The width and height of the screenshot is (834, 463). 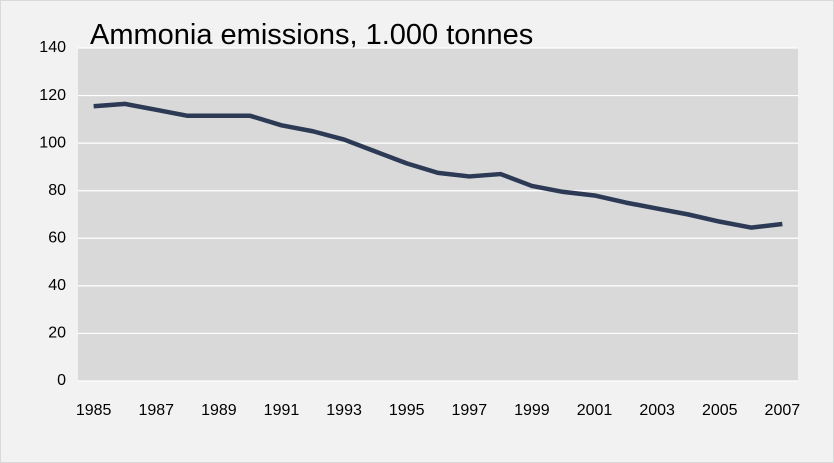 What do you see at coordinates (57, 238) in the screenshot?
I see `y-tick-label: 60` at bounding box center [57, 238].